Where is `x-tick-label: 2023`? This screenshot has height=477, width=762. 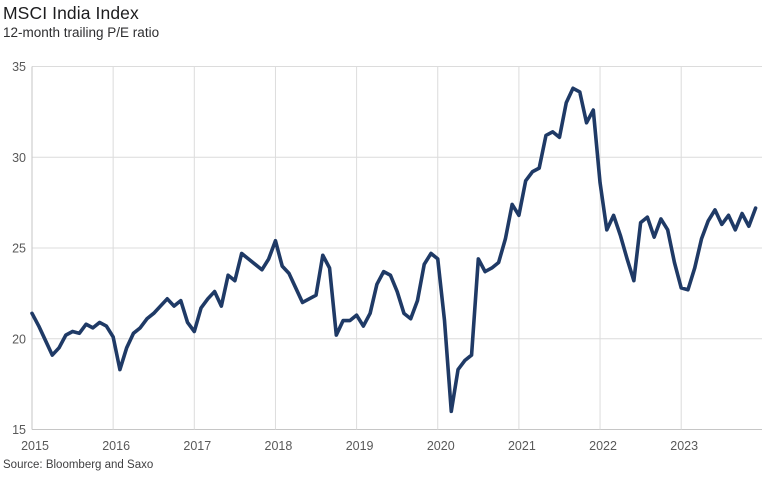 x-tick-label: 2023 is located at coordinates (684, 446).